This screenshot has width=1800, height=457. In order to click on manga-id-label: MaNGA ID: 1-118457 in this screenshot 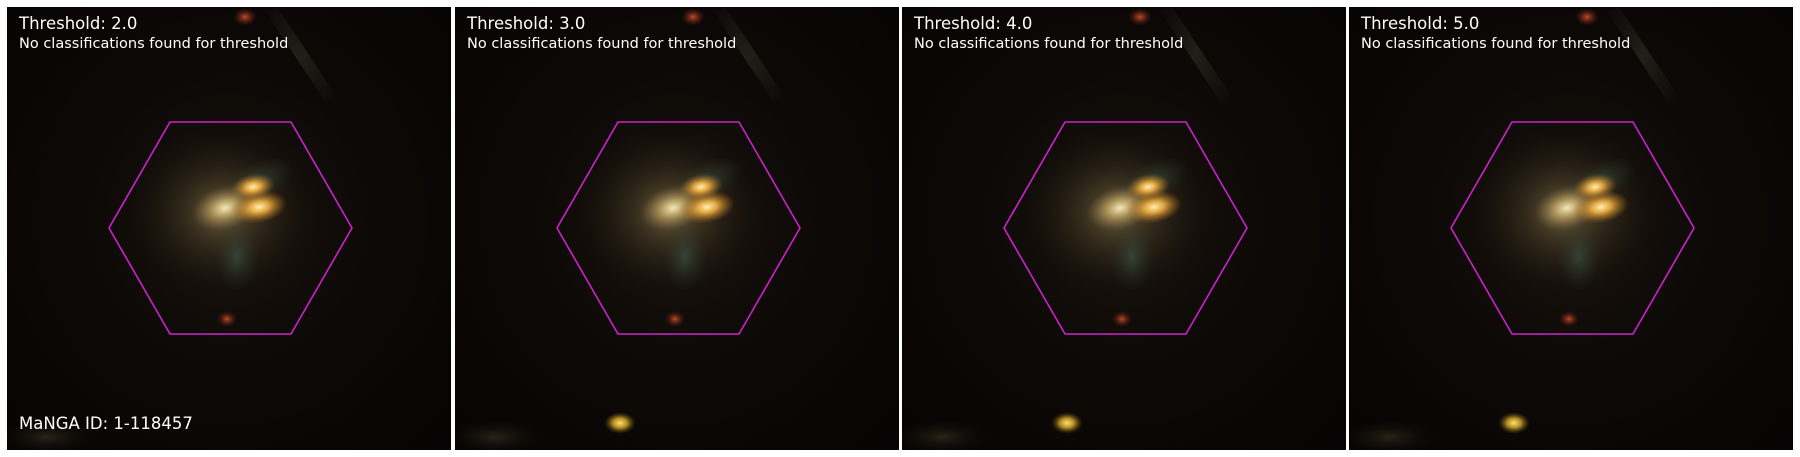, I will do `click(106, 423)`.